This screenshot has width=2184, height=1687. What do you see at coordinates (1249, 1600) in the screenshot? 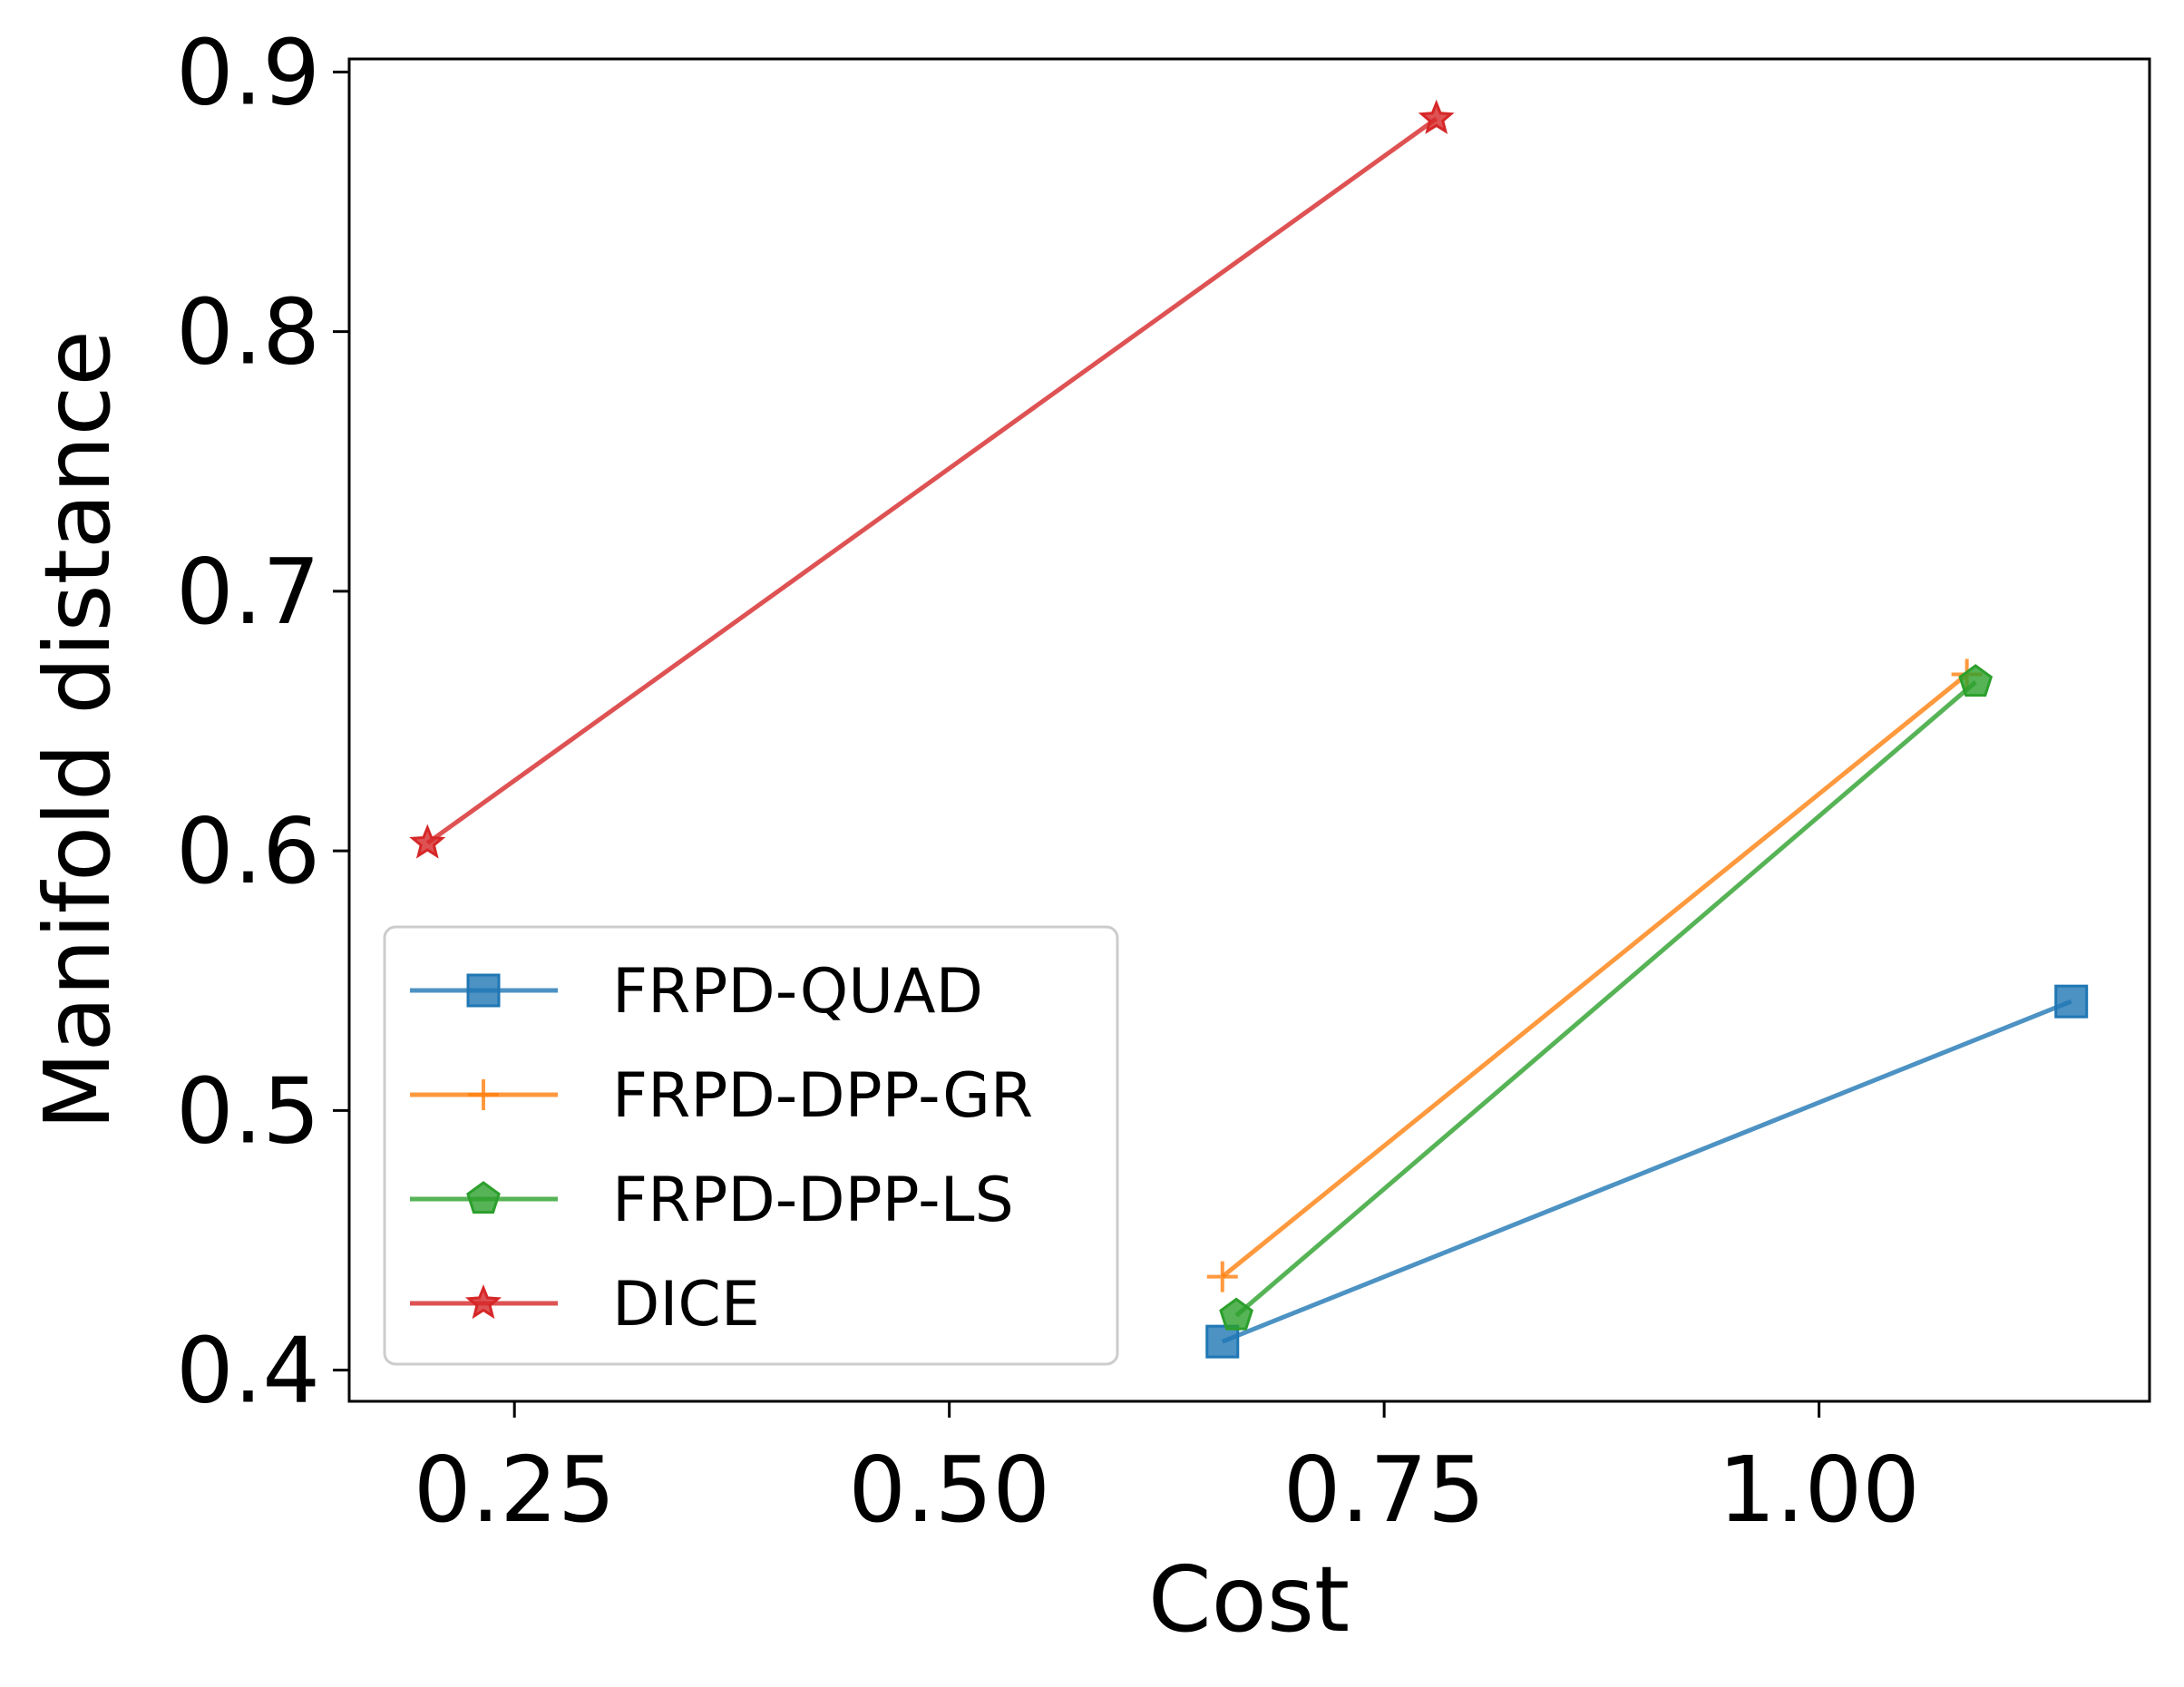
I see `x-axis-label: Cost` at bounding box center [1249, 1600].